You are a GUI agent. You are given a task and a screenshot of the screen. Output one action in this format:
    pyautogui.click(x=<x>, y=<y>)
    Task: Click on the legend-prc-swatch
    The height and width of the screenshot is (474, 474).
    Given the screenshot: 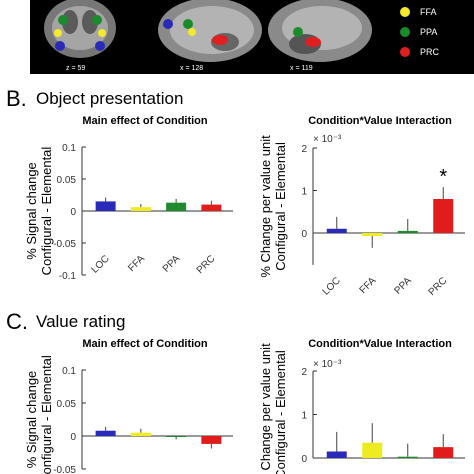 What is the action you would take?
    pyautogui.click(x=405, y=52)
    